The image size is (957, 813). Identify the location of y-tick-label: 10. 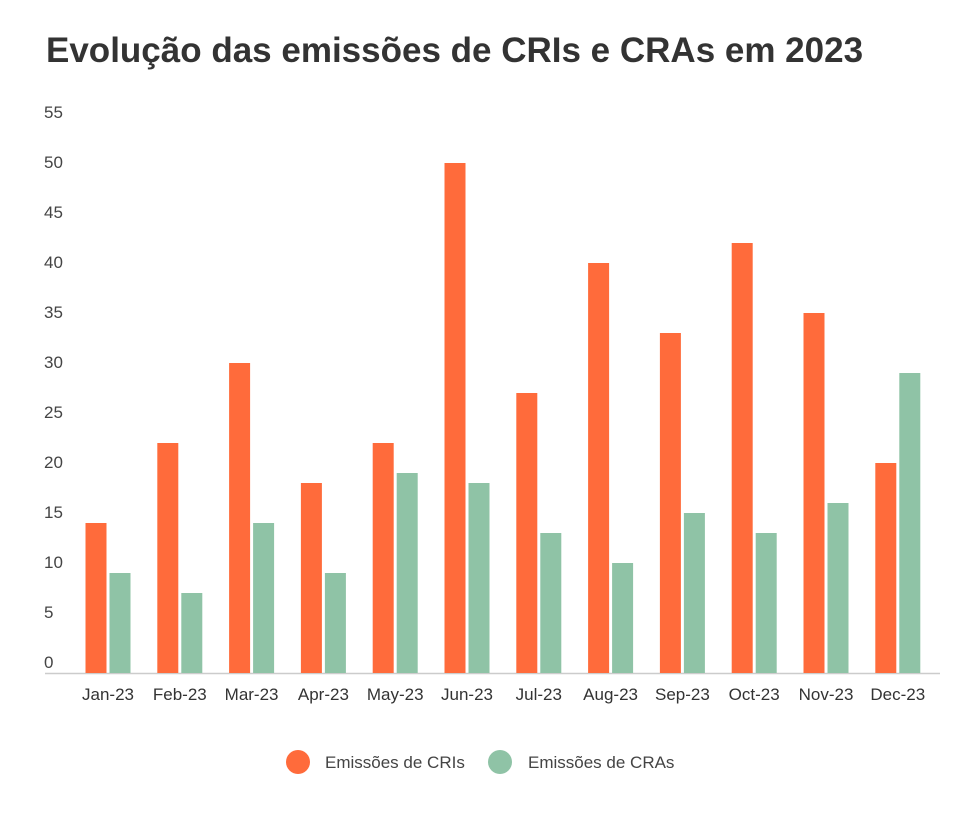
(53, 562).